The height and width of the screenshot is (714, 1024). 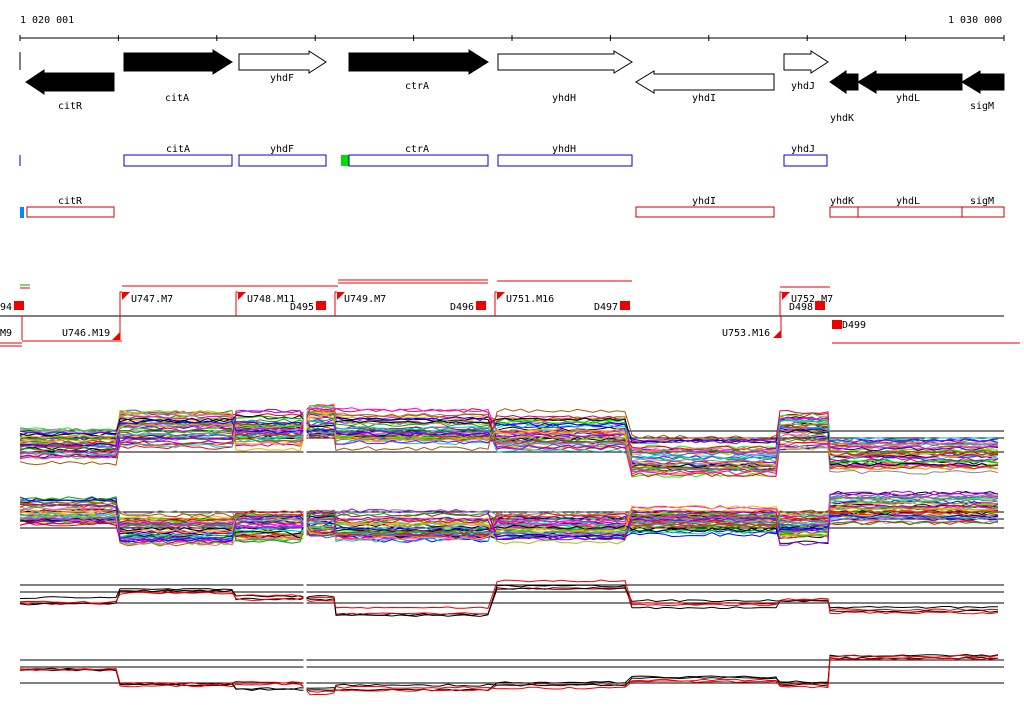 I want to click on gene-arrow-sigm, so click(x=983, y=82).